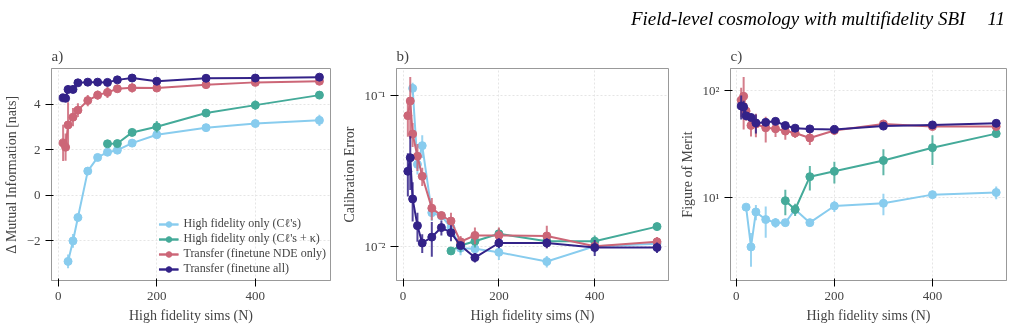  What do you see at coordinates (236, 268) in the screenshot?
I see `legend-label: Transfer (finetune all)` at bounding box center [236, 268].